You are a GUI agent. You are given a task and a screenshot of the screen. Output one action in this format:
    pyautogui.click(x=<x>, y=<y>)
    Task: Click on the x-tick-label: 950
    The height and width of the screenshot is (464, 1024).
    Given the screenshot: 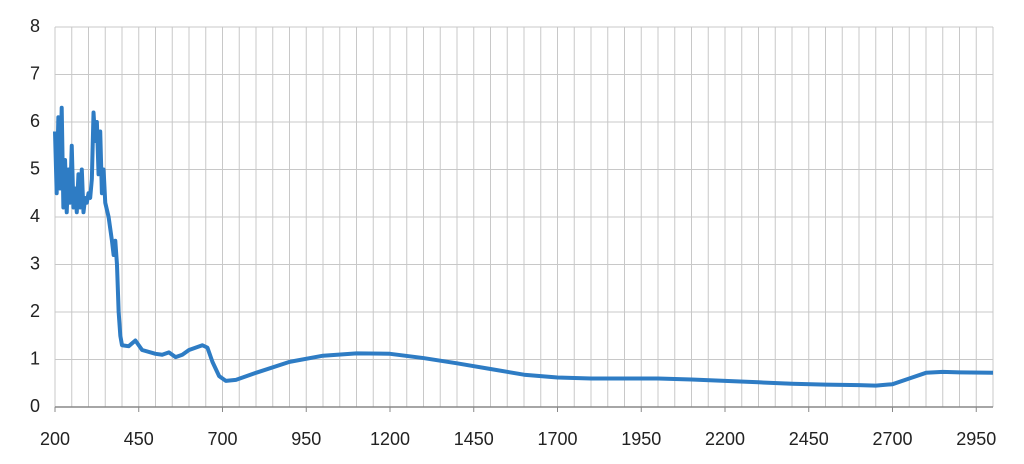 What is the action you would take?
    pyautogui.click(x=306, y=439)
    